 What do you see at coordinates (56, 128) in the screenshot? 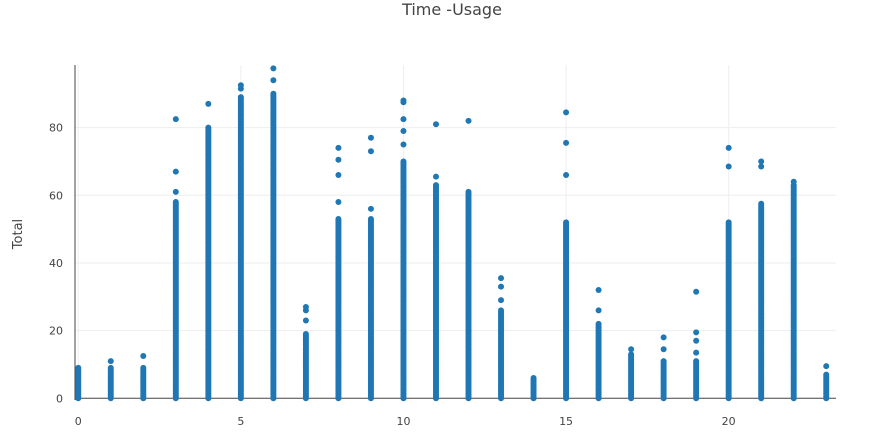
I see `y-tick-label: 80` at bounding box center [56, 128].